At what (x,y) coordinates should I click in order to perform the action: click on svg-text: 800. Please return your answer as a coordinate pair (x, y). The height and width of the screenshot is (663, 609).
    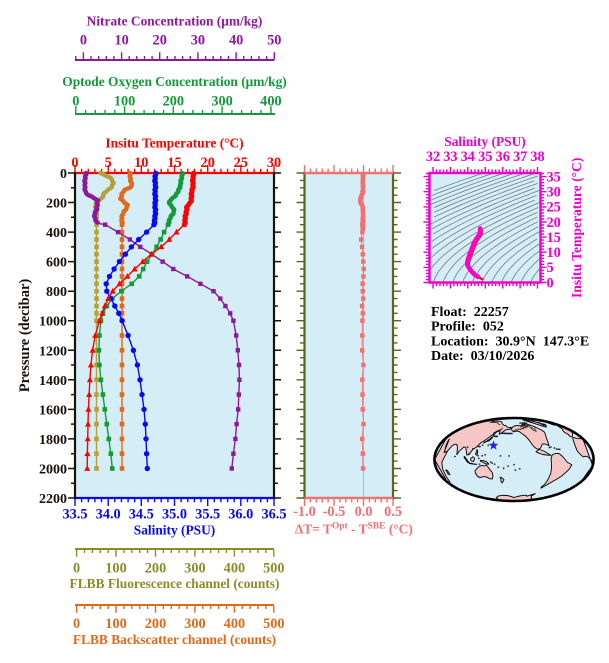
    Looking at the image, I should click on (56, 292).